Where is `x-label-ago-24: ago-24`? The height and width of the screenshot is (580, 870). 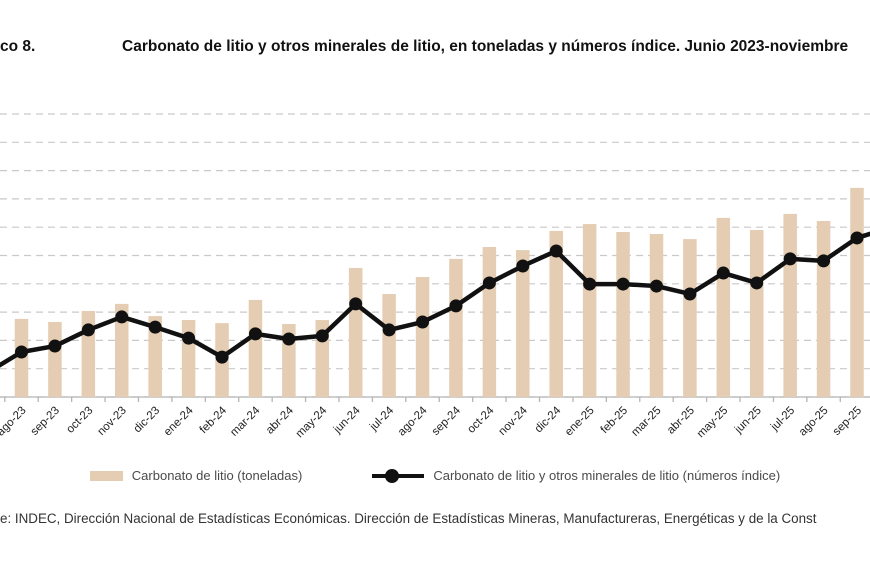
x-label-ago-24: ago-24 is located at coordinates (413, 421).